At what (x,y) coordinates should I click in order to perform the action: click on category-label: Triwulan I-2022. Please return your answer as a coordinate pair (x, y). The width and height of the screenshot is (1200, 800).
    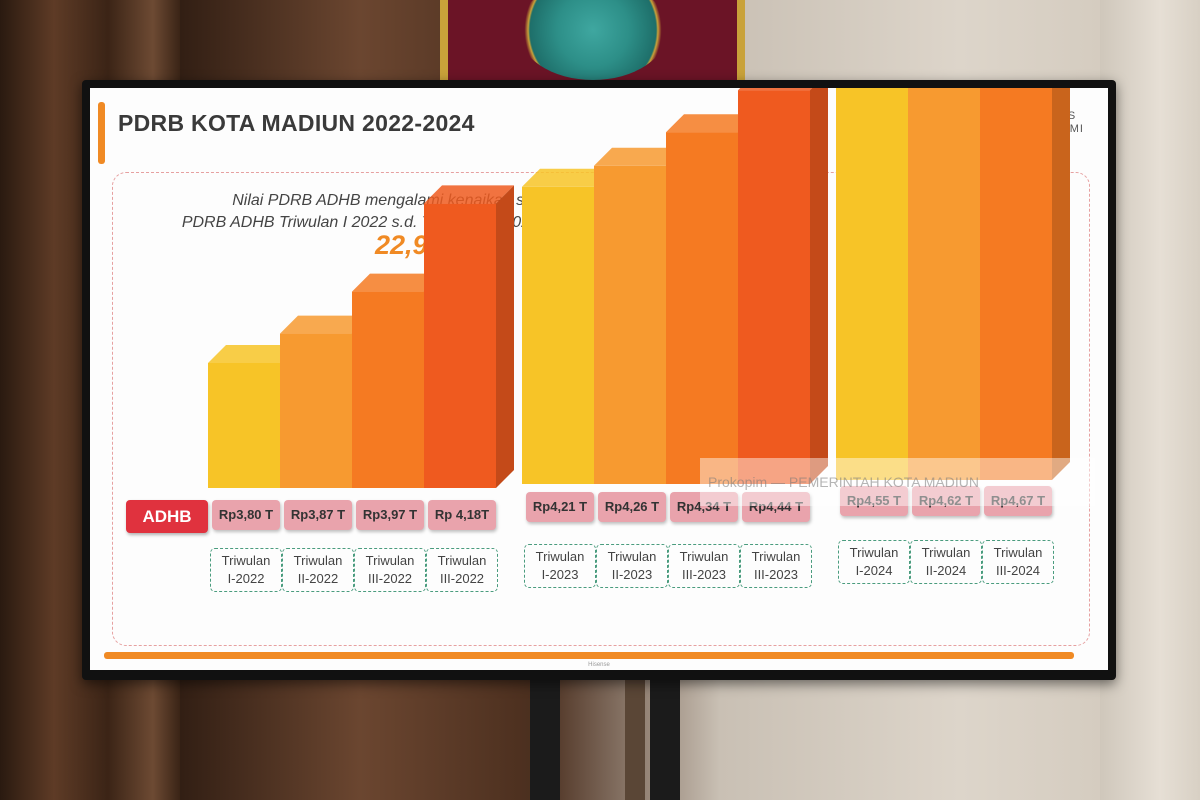
    Looking at the image, I should click on (246, 570).